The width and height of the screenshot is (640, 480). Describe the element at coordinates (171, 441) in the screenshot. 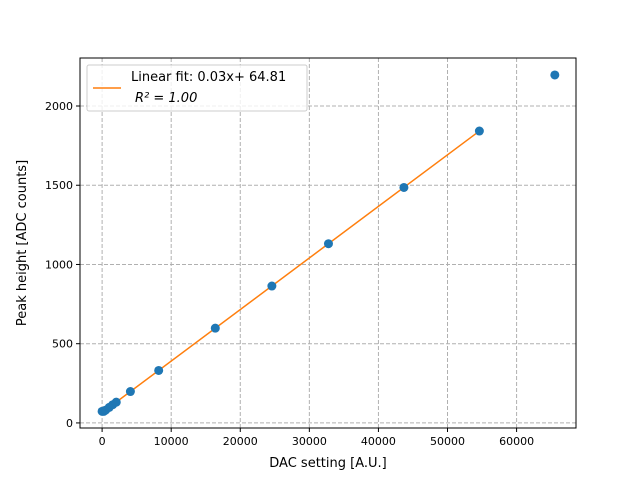

I see `x-tick-label: 10000` at that location.